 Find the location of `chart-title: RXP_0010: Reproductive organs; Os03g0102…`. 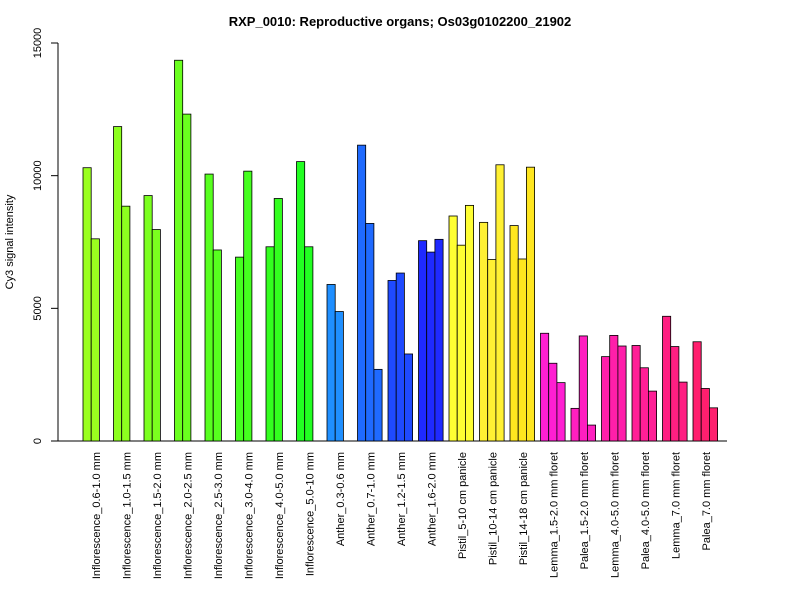

chart-title: RXP_0010: Reproductive organs; Os03g0102… is located at coordinates (400, 21).